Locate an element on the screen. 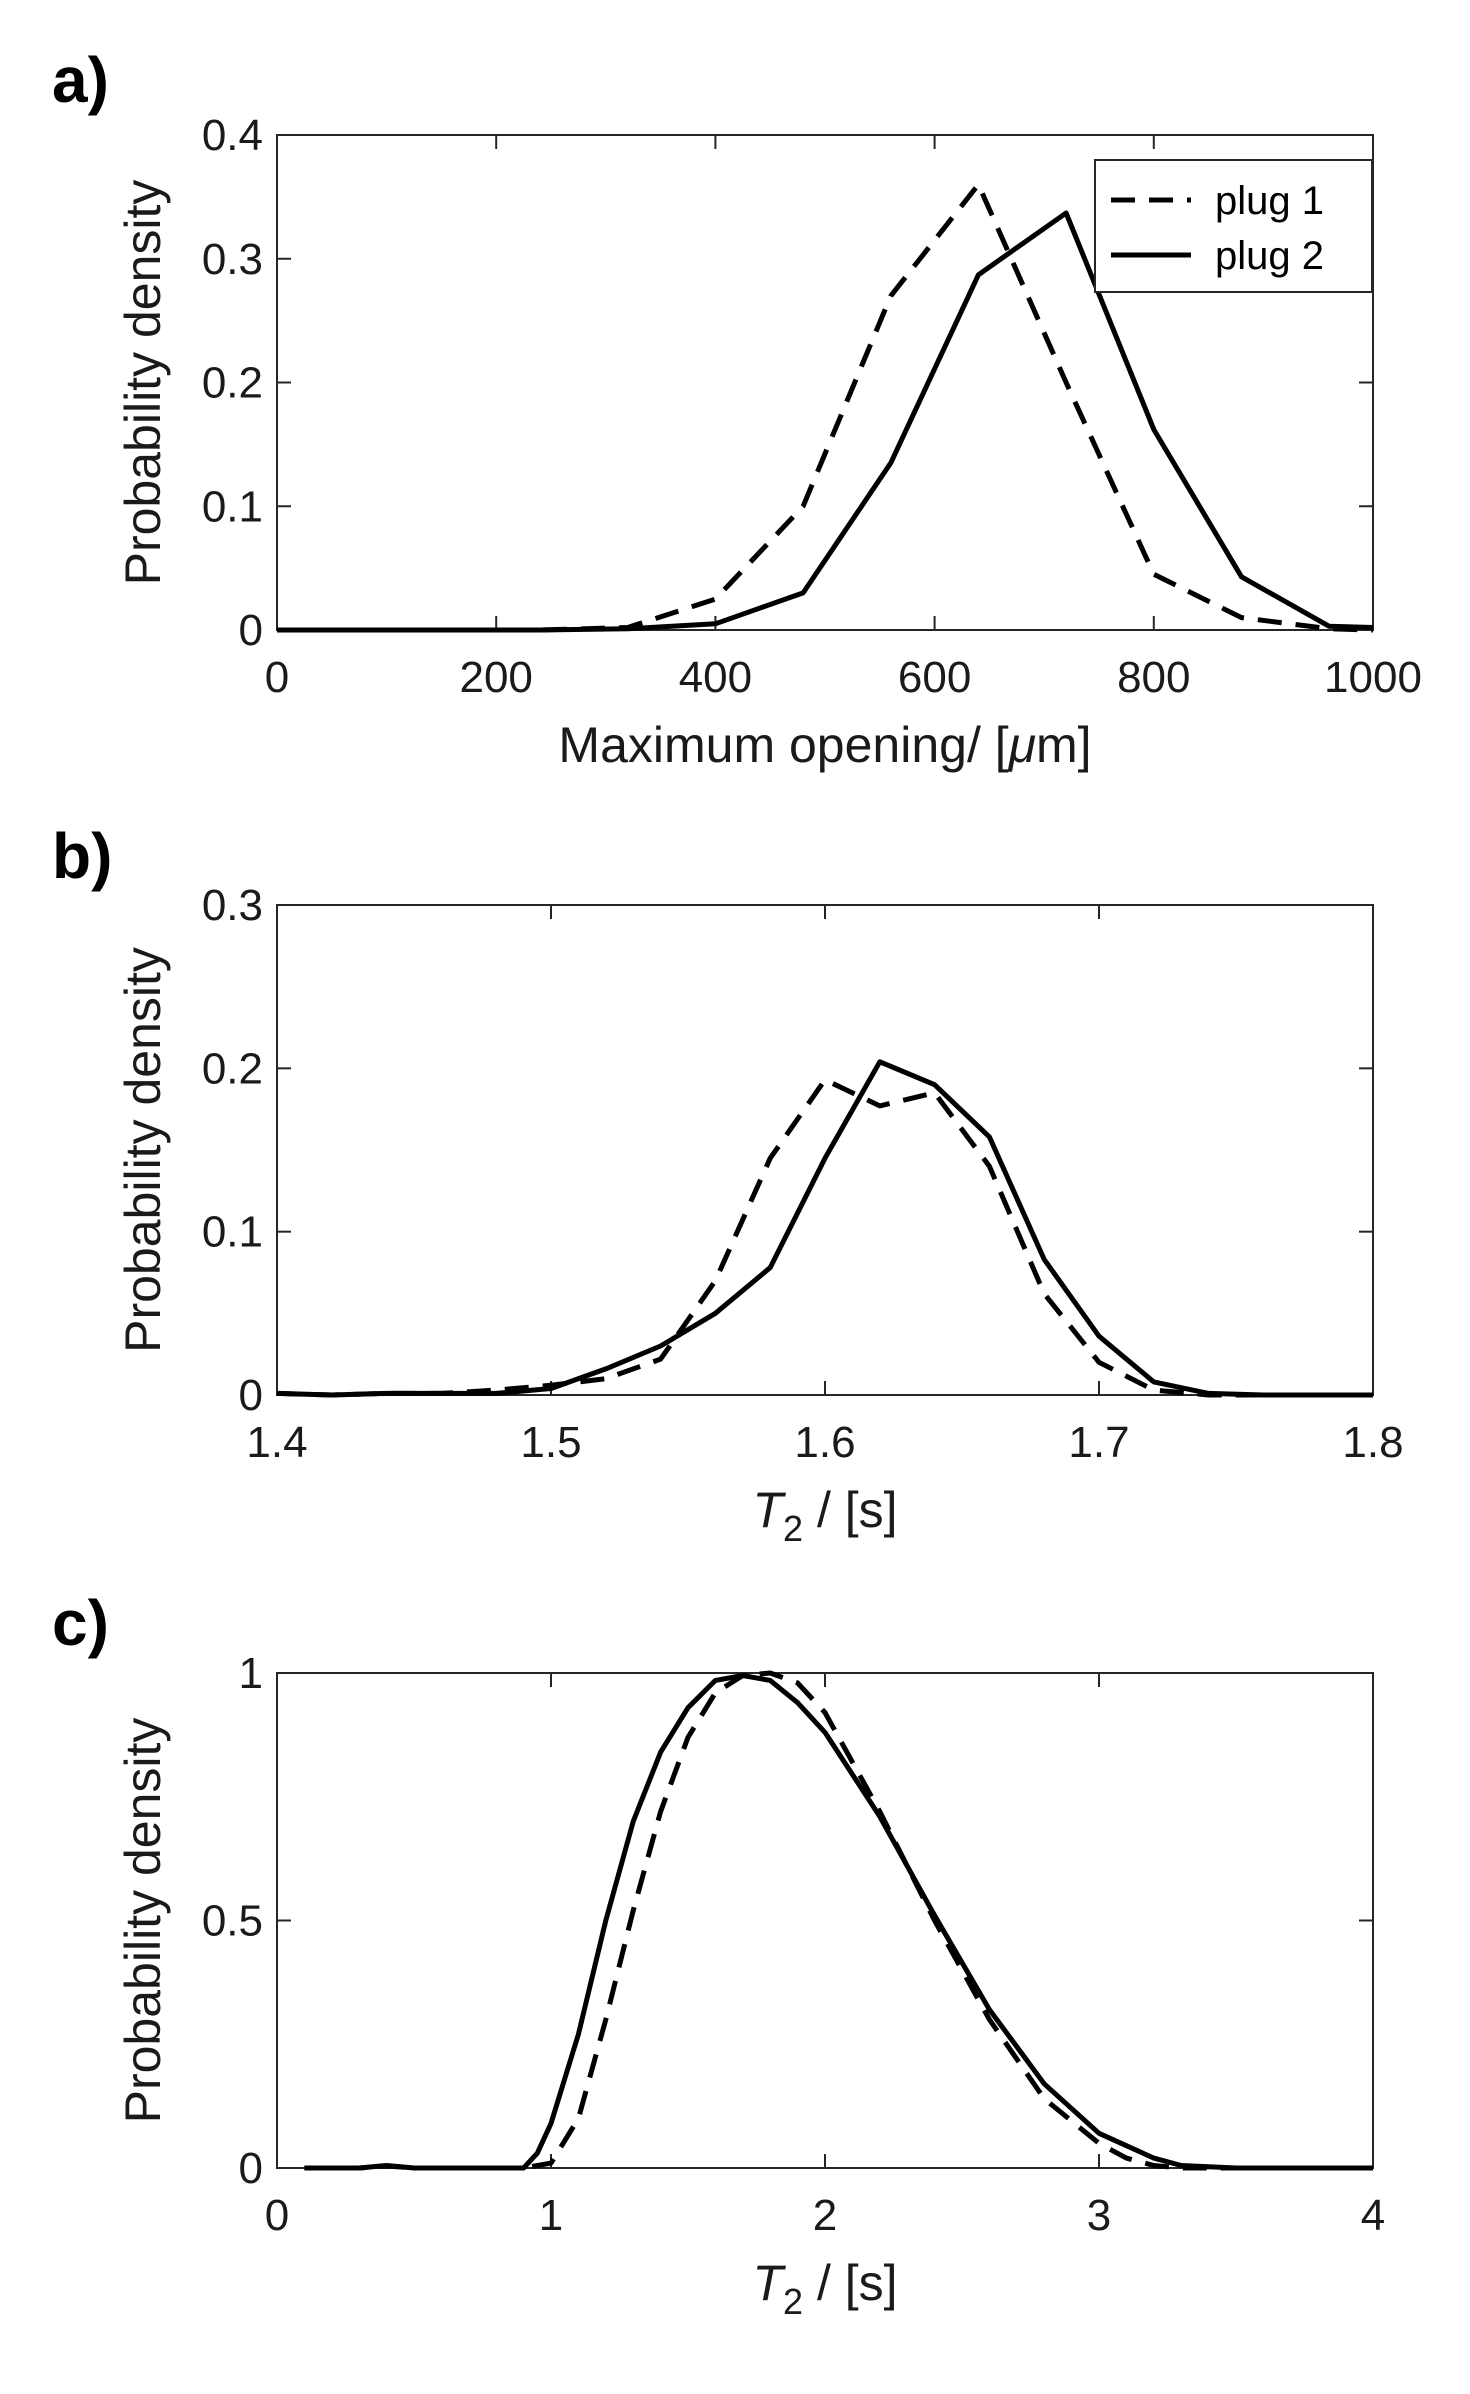 The image size is (1470, 2394). x-tick-label: 2 is located at coordinates (825, 2215).